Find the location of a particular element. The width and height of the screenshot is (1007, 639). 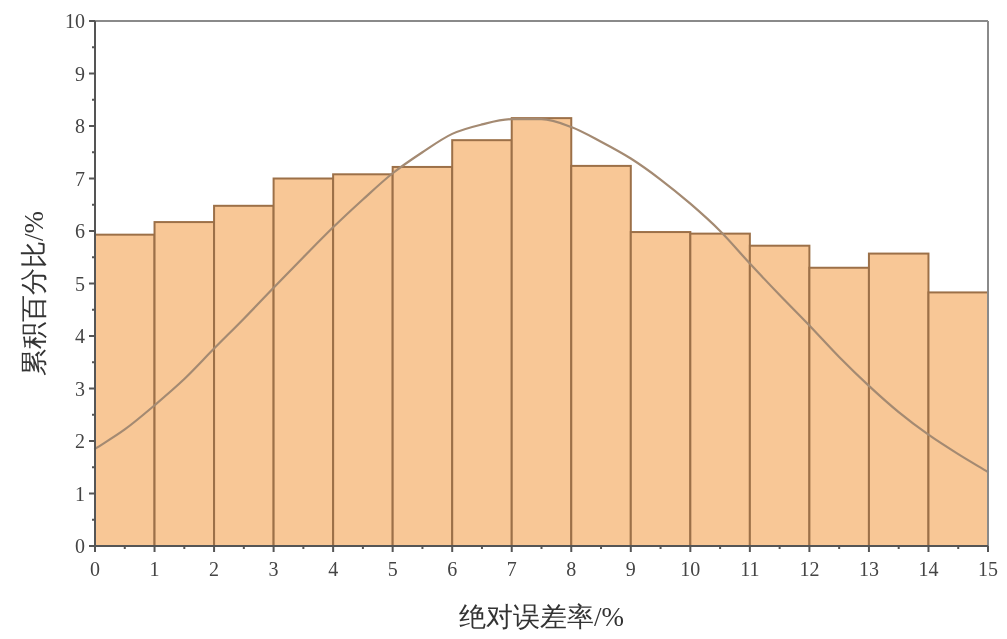

y-tick-label: 6 is located at coordinates (80, 231).